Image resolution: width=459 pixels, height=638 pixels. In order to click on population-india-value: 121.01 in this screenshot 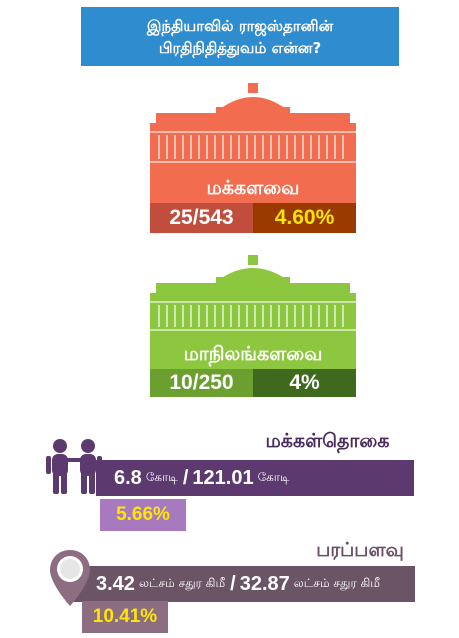, I will do `click(223, 477)`.